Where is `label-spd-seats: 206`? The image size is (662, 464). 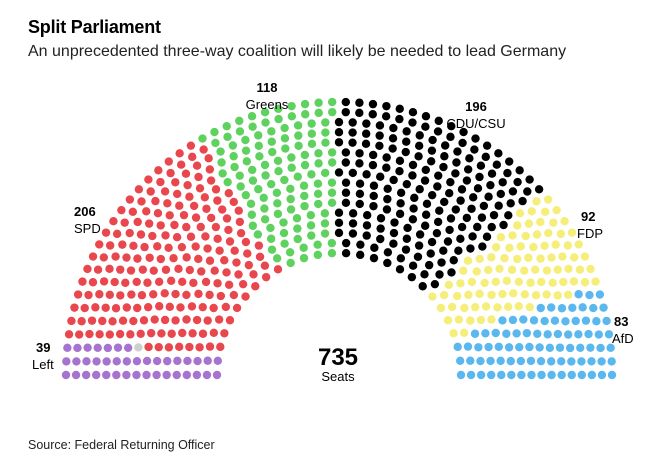
label-spd-seats: 206 is located at coordinates (85, 211).